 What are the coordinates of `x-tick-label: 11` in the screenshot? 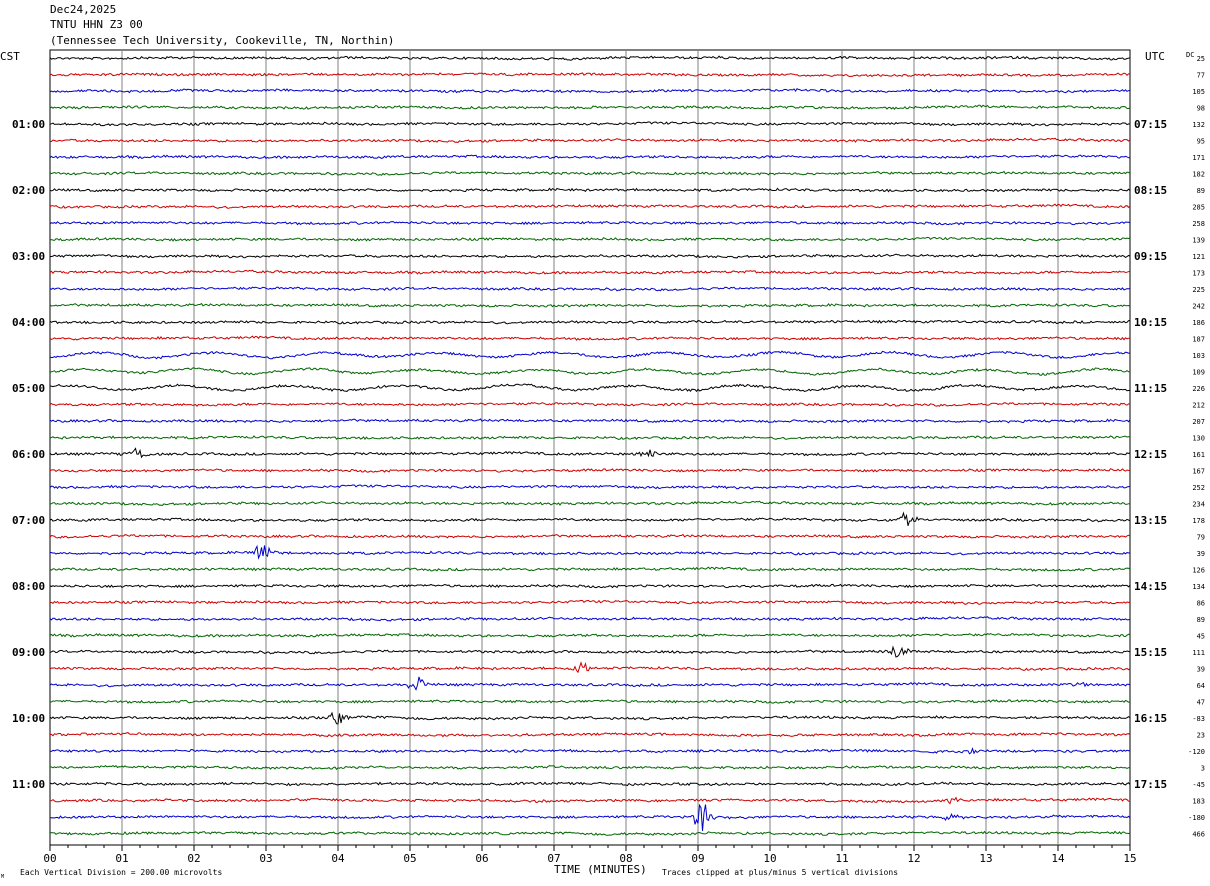 It's located at (841, 858).